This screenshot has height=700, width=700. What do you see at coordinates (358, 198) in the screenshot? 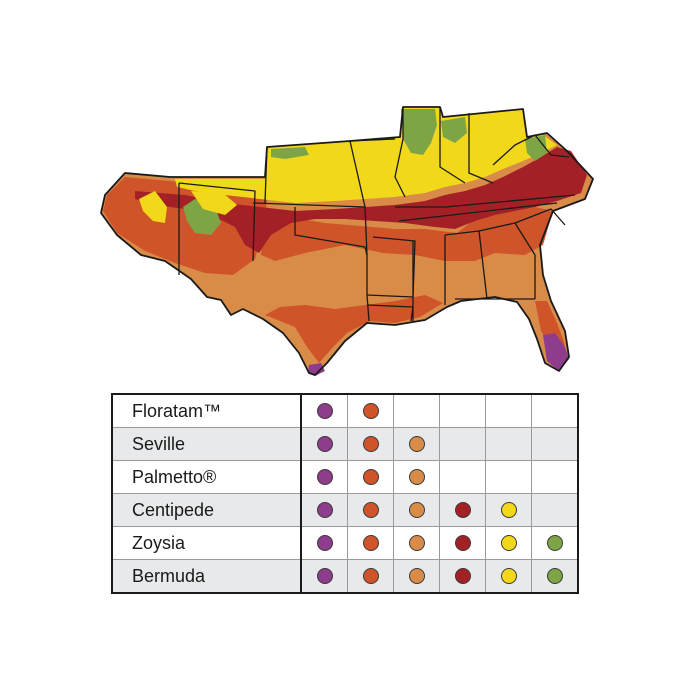
I see `border-ks-mo` at bounding box center [358, 198].